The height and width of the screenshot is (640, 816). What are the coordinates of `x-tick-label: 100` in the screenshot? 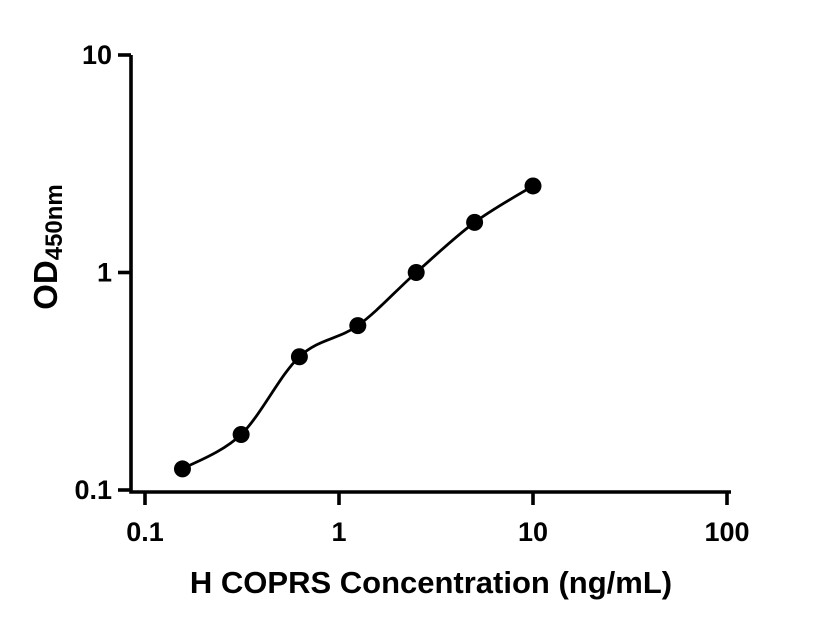 It's located at (726, 532).